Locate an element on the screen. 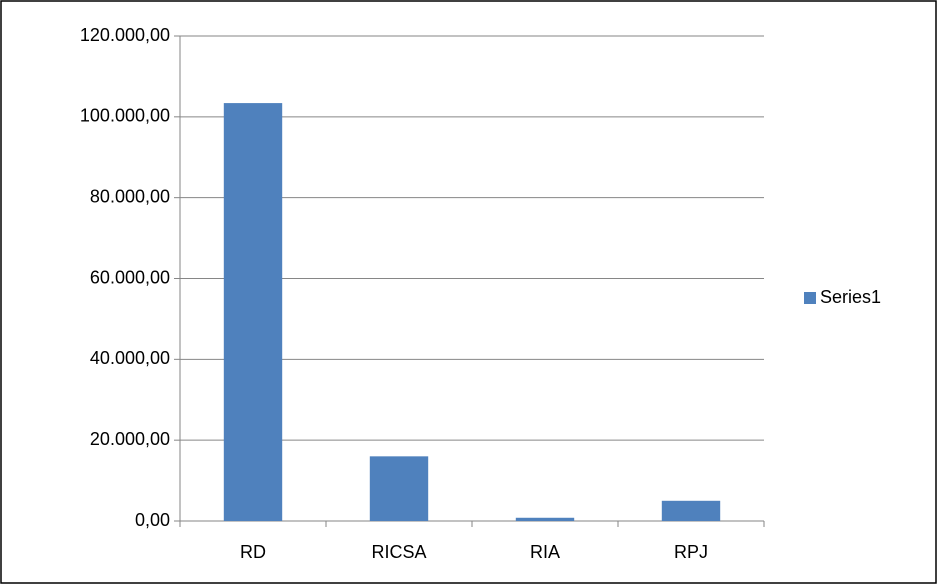 Image resolution: width=938 pixels, height=585 pixels. y-tick-label: 80.000,00 is located at coordinates (130, 196).